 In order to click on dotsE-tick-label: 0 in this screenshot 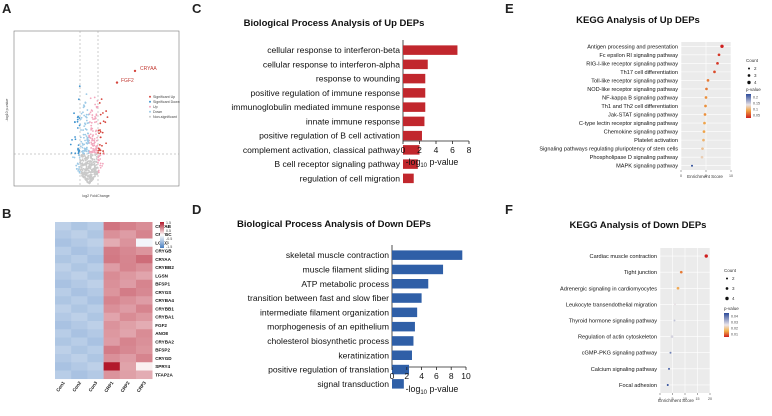, I will do `click(681, 176)`.